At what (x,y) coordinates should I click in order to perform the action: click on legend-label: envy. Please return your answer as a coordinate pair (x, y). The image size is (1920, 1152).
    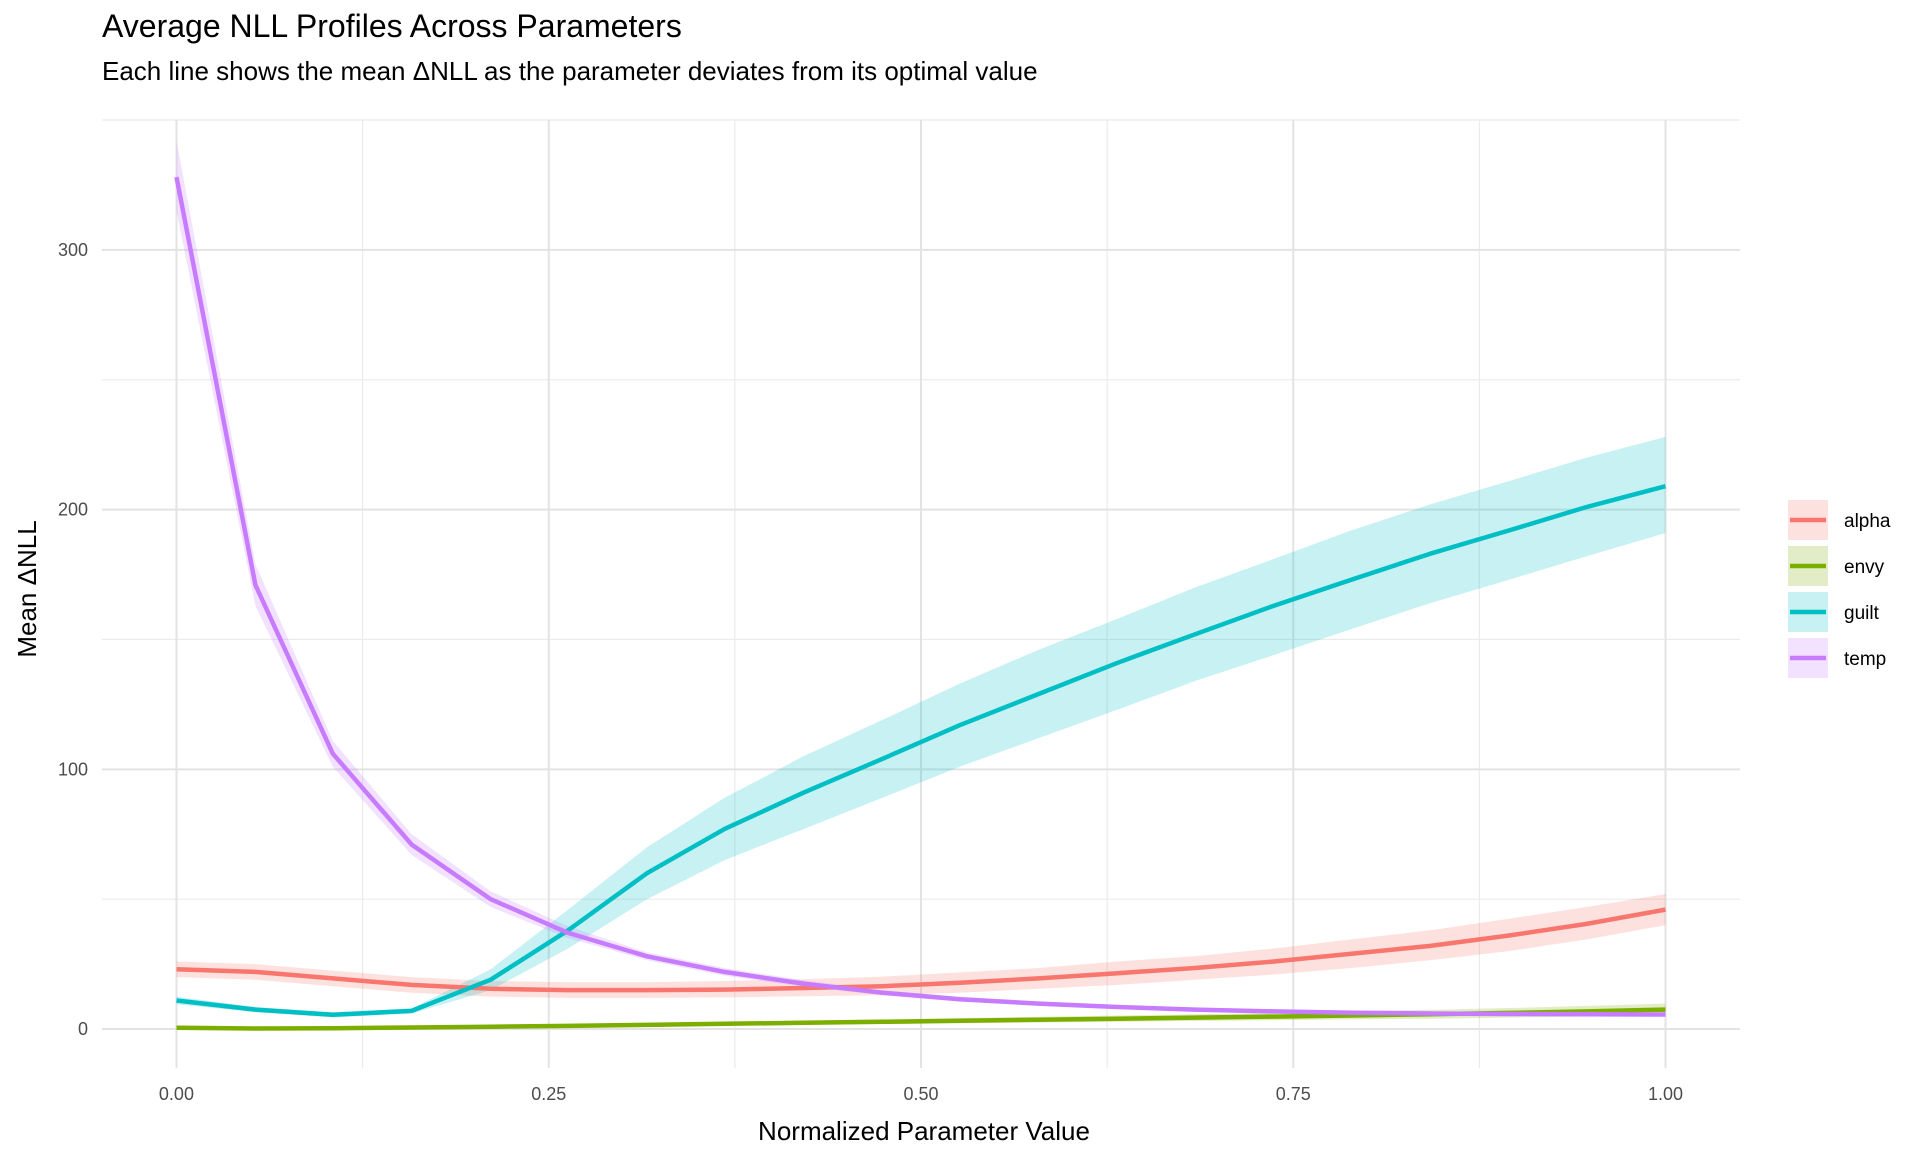
    Looking at the image, I should click on (1864, 567).